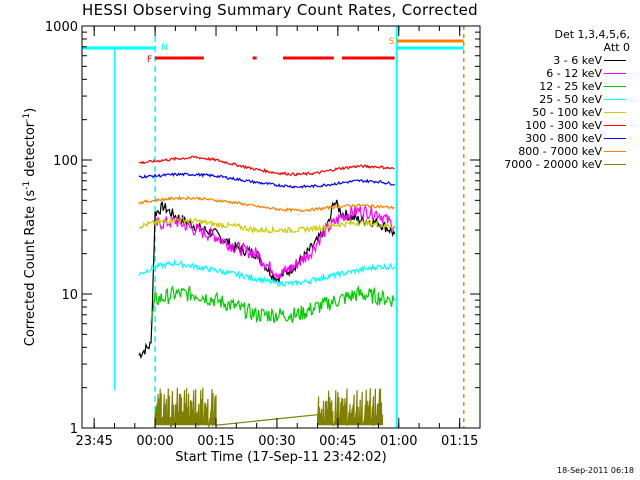  Describe the element at coordinates (563, 138) in the screenshot. I see `legend-item-label: 300 - 800 keV` at that location.